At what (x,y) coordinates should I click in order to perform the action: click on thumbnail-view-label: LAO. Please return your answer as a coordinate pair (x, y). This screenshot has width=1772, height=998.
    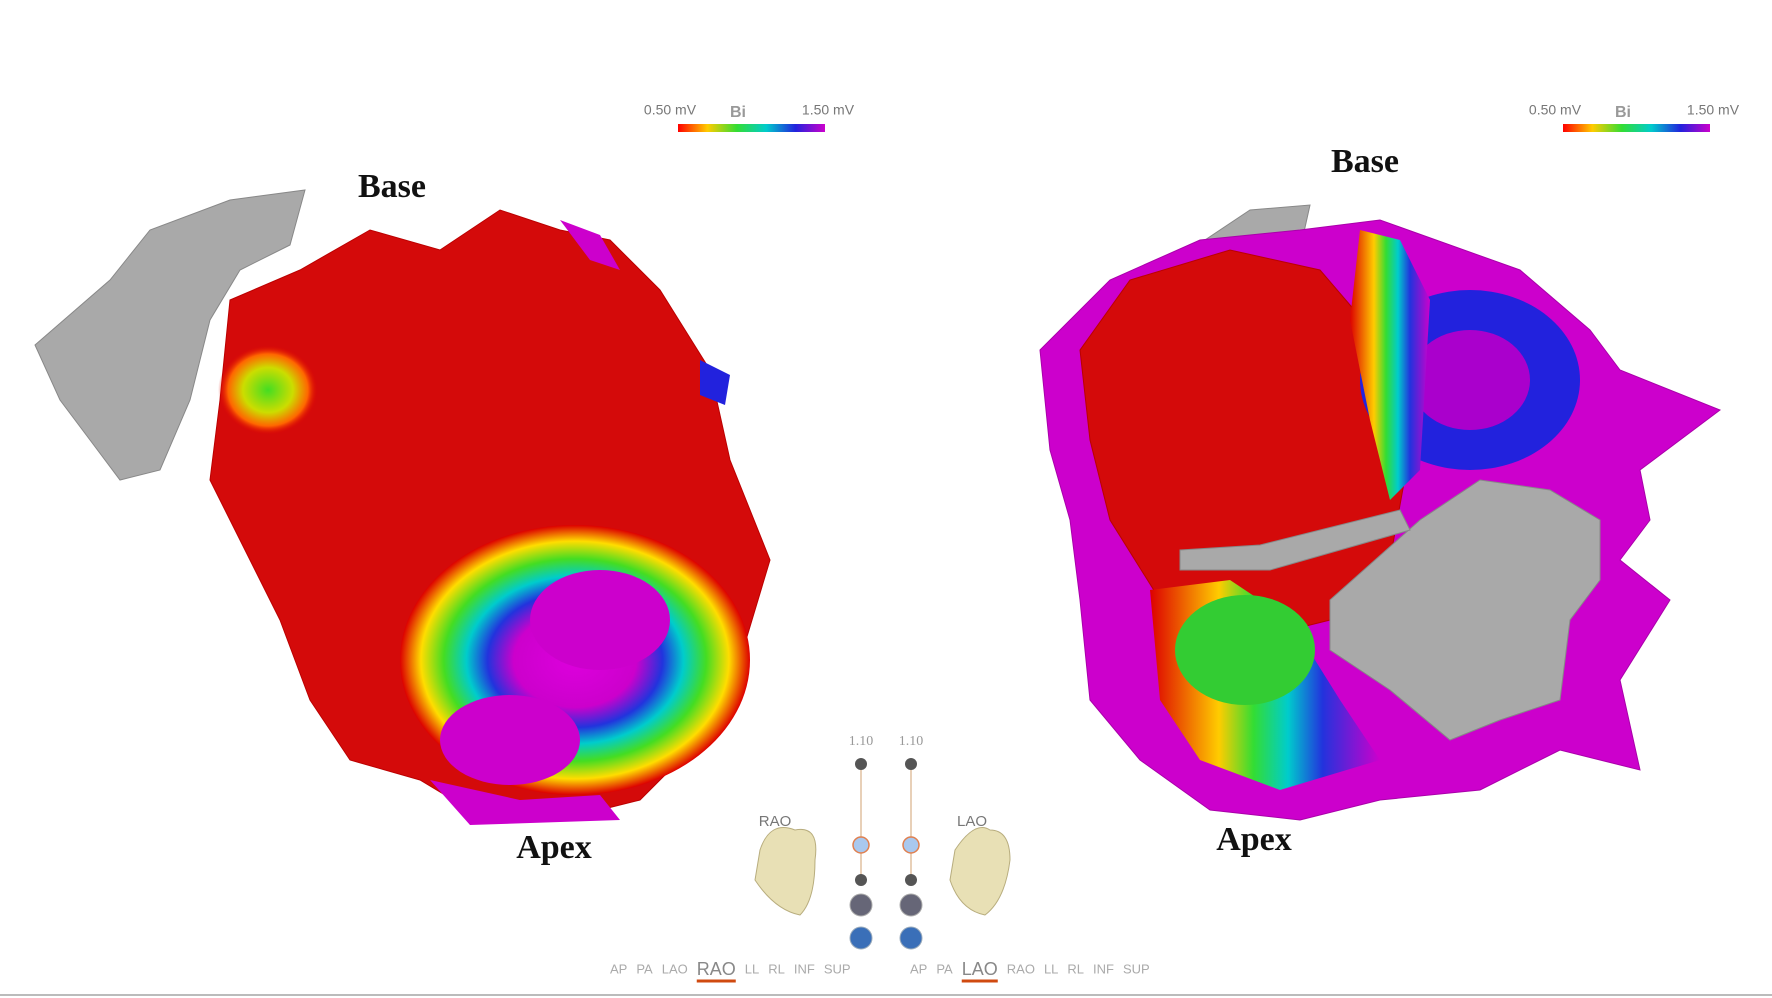
    Looking at the image, I should click on (972, 821).